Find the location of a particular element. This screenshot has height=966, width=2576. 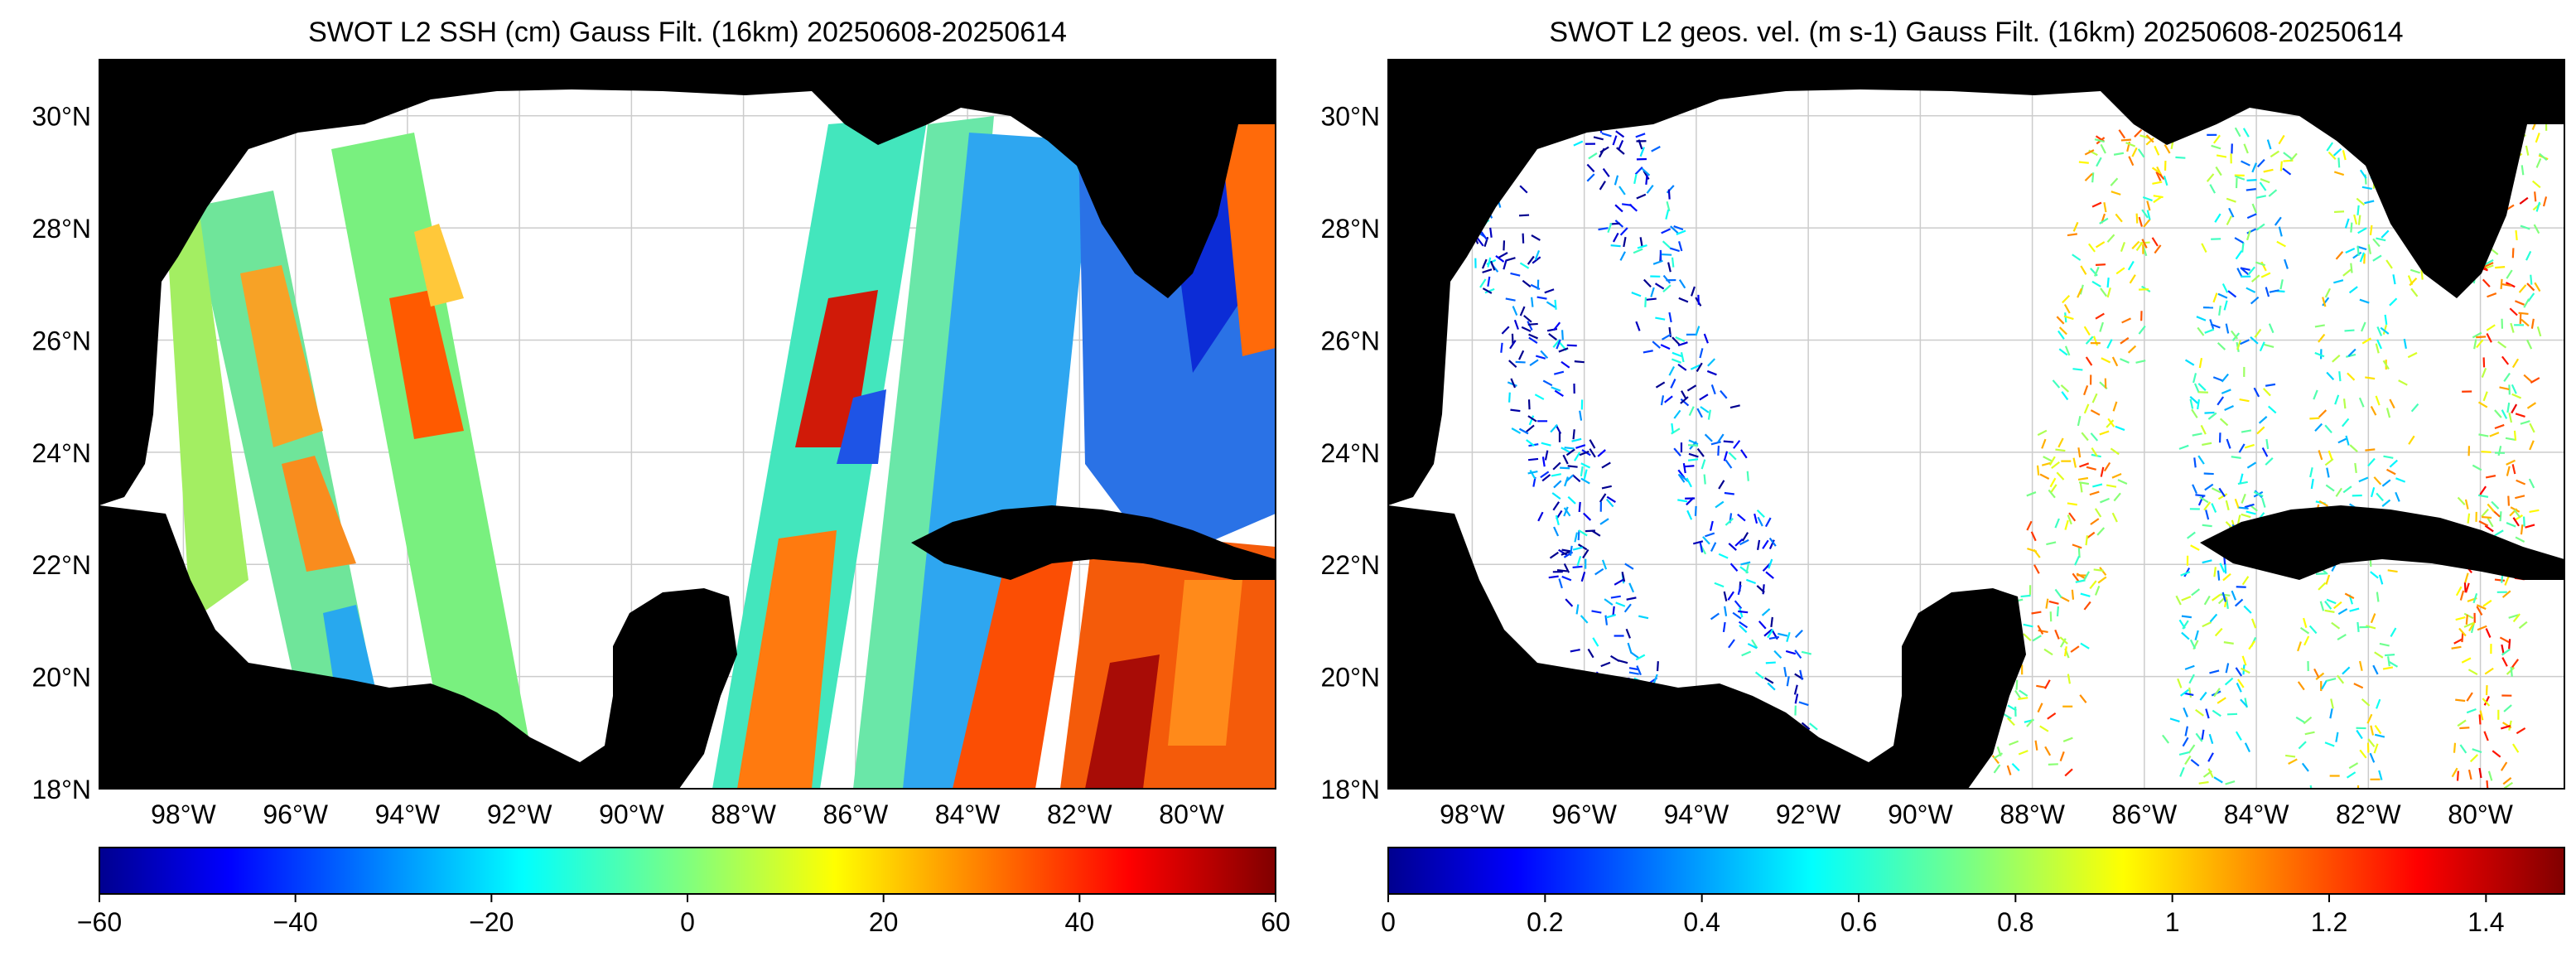

colorbar-tick-label: 1.4 is located at coordinates (2485, 922).